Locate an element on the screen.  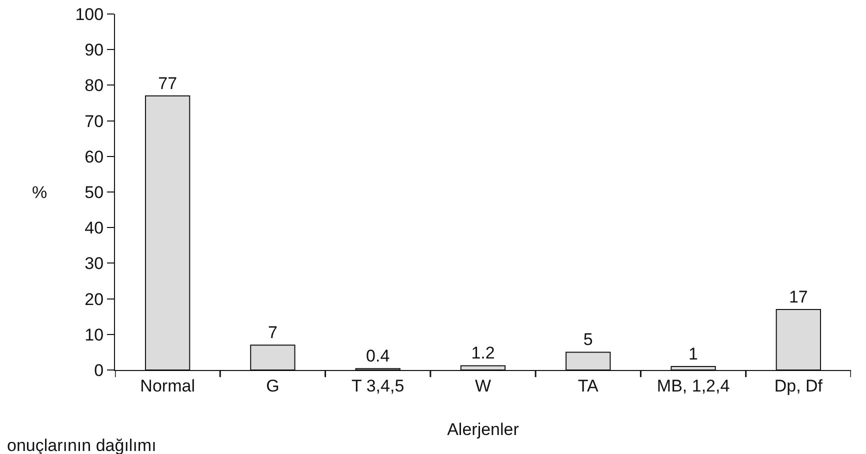
x-tick-label: Dp, Df is located at coordinates (798, 386).